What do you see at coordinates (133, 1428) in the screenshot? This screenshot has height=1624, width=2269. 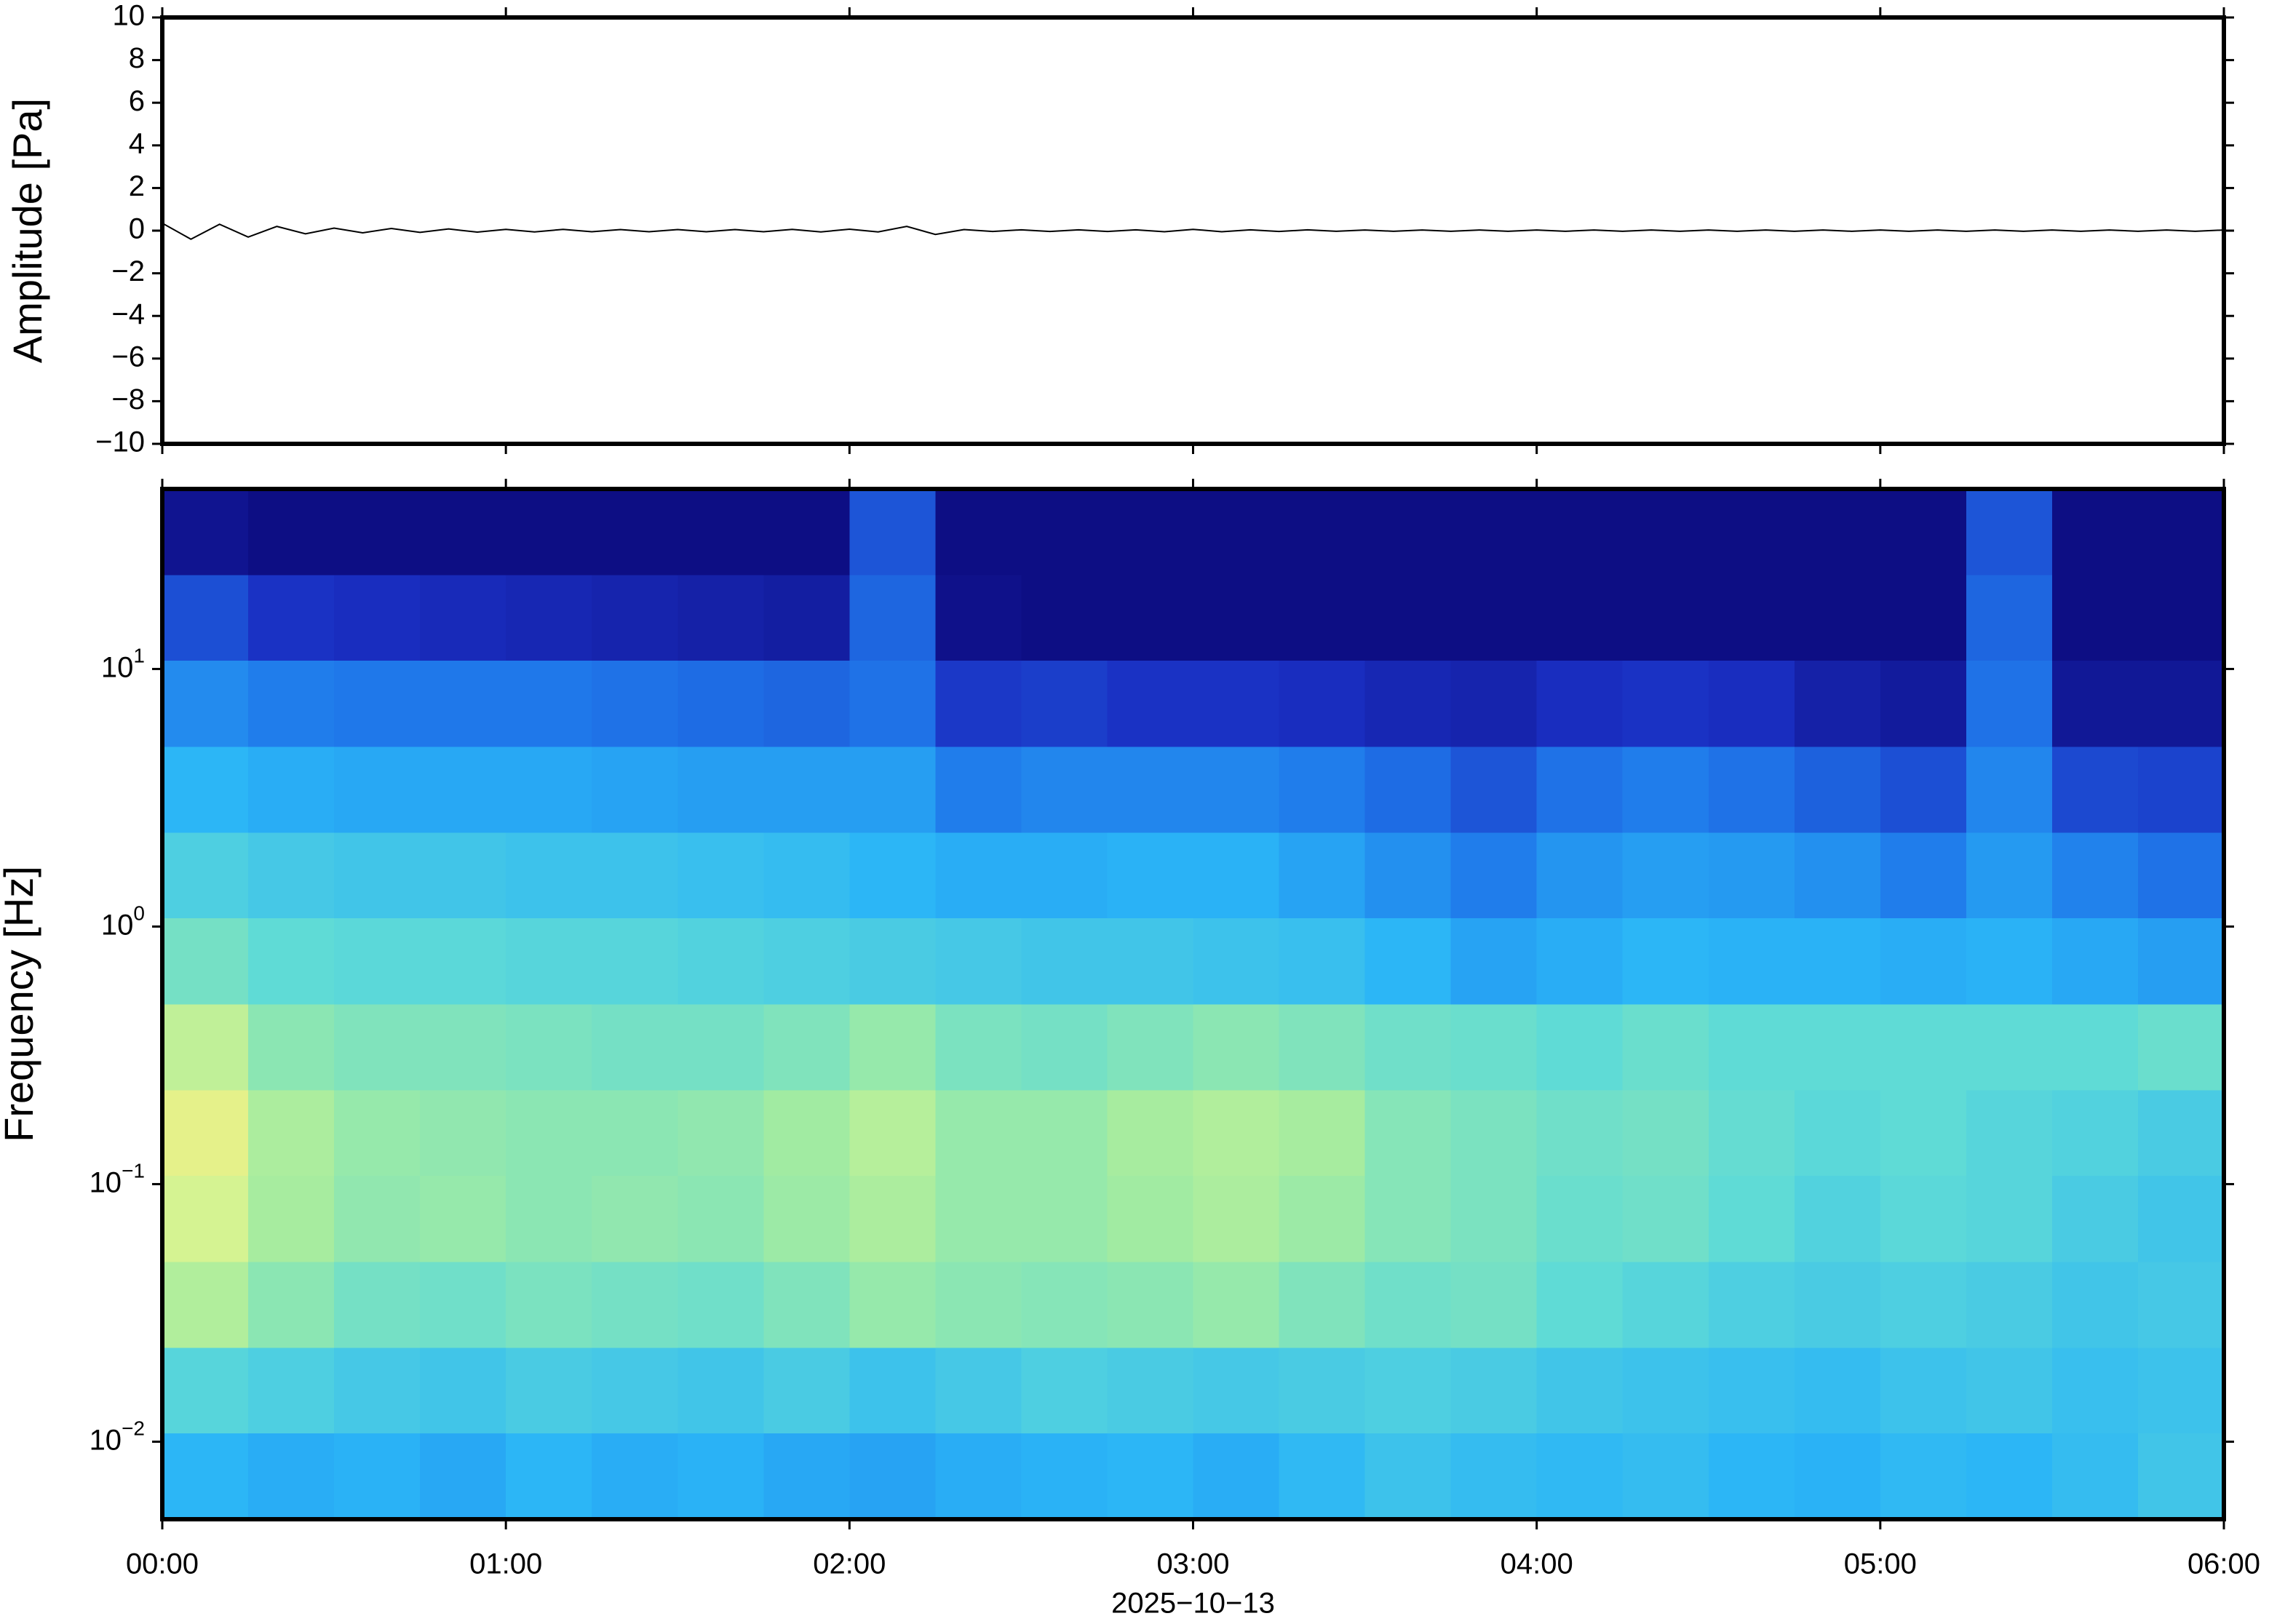 I see `y-tick-label-exponent: −2` at bounding box center [133, 1428].